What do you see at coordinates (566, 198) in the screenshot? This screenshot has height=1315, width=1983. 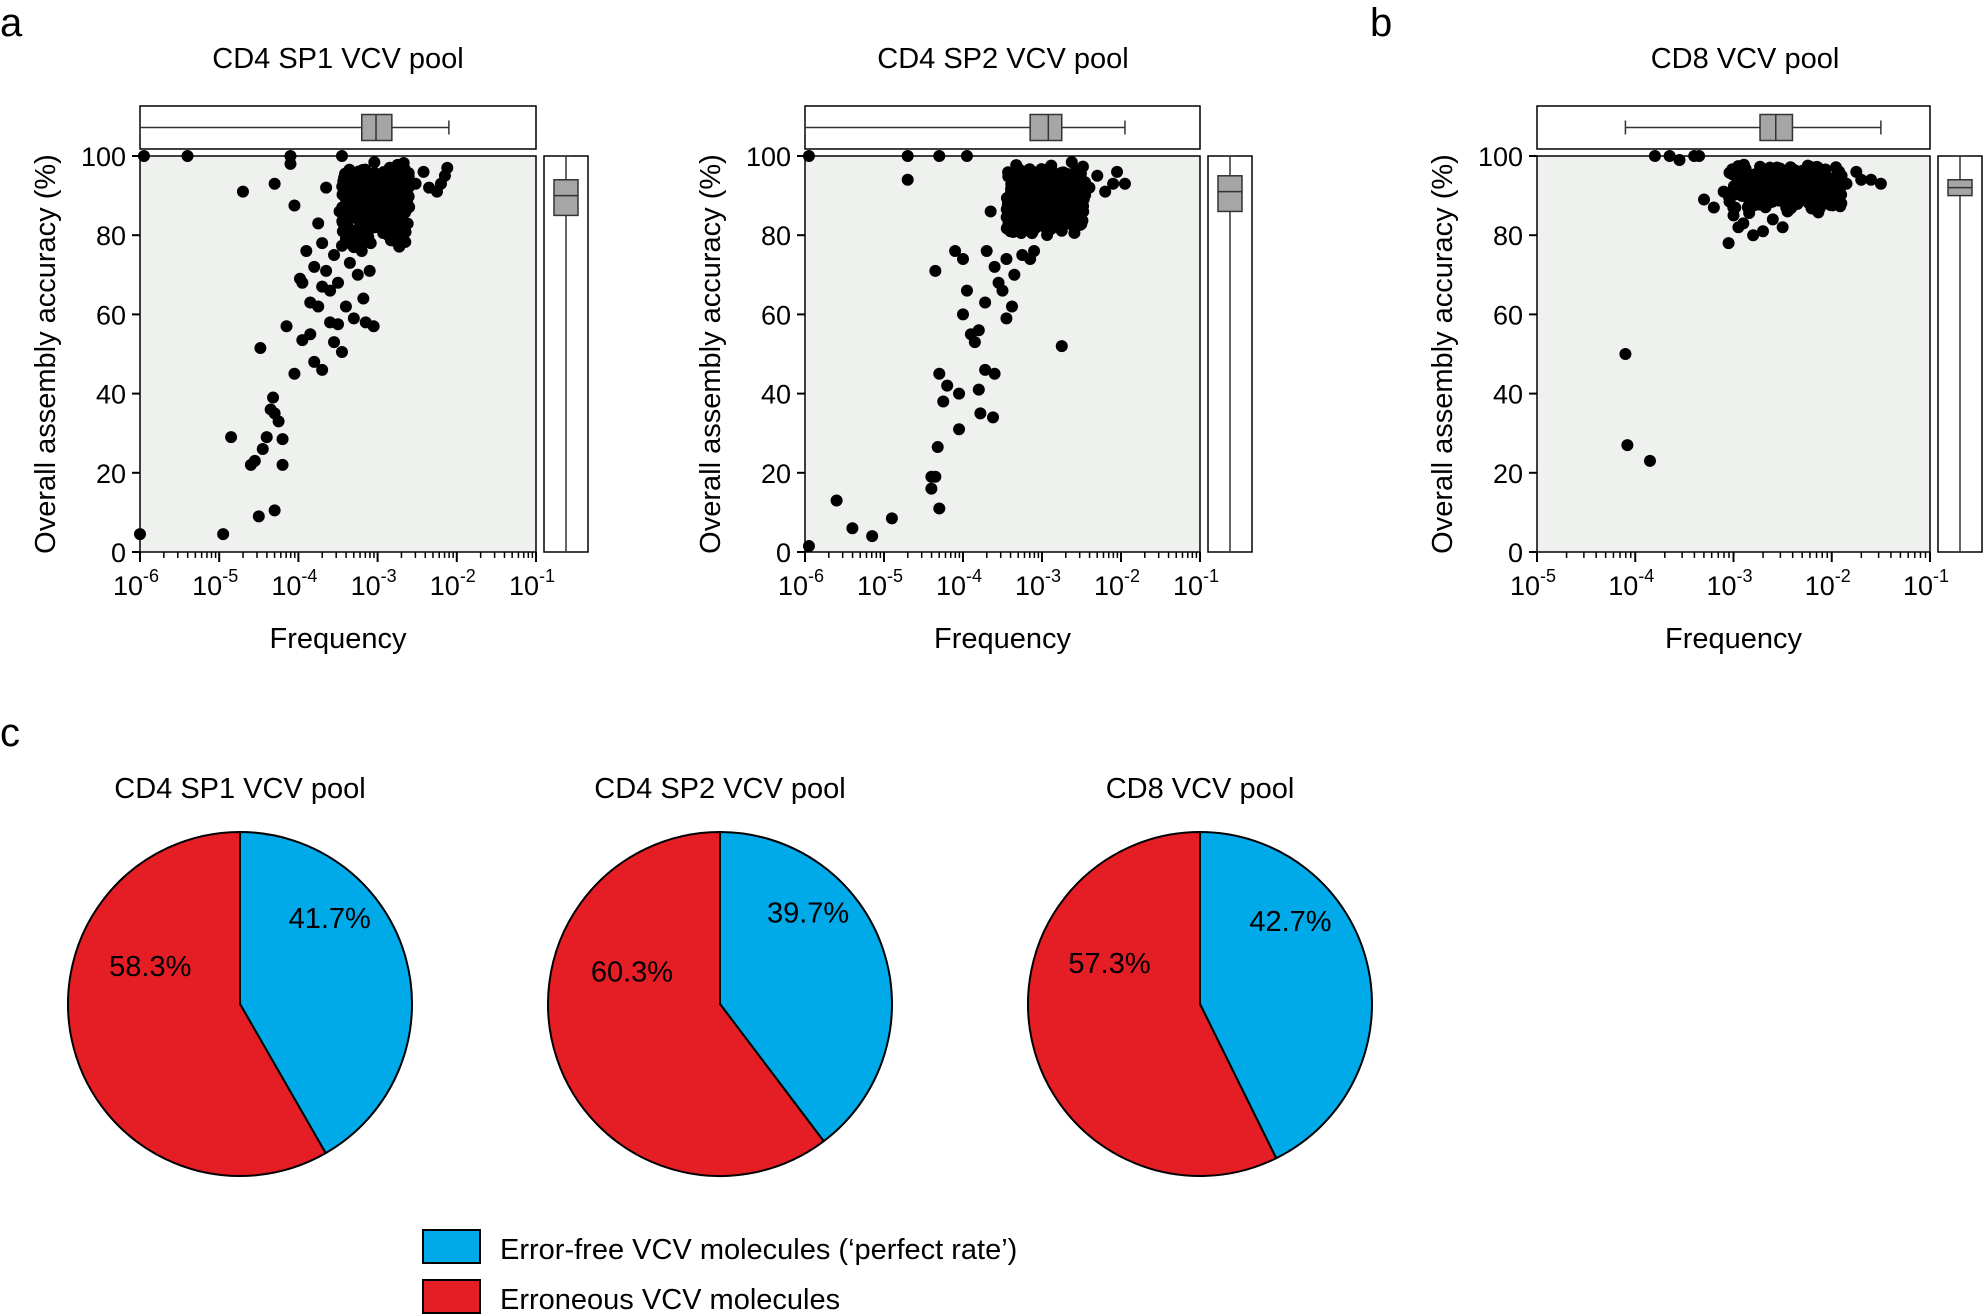 I see `right-box-iqr` at bounding box center [566, 198].